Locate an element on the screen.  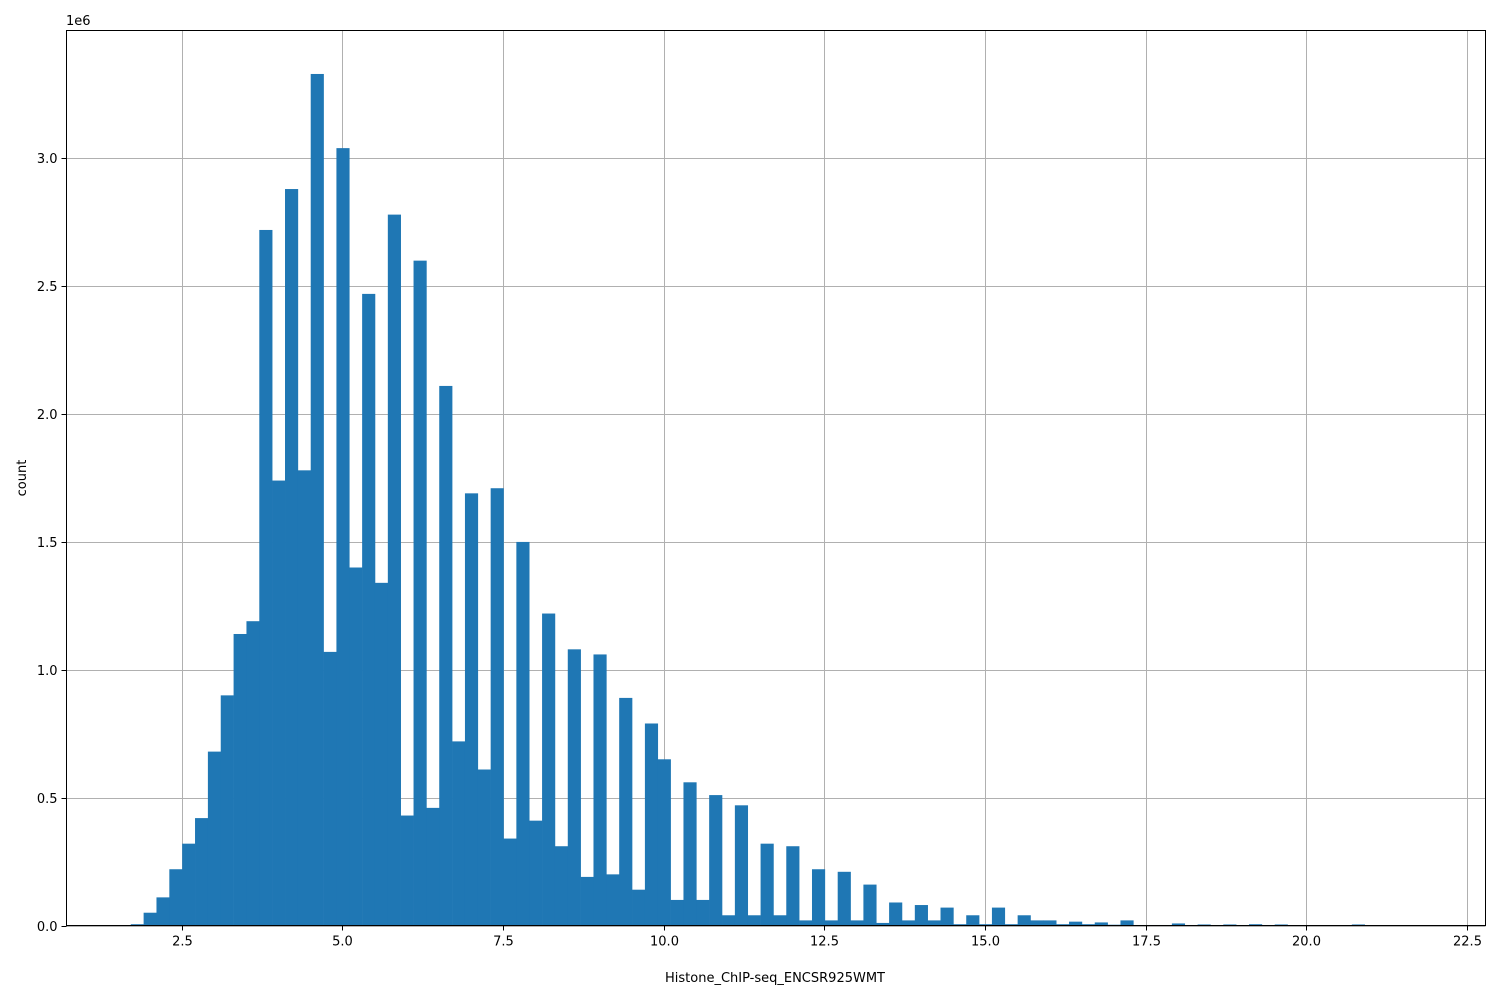
y-offset-label: 1e6 is located at coordinates (78, 21).